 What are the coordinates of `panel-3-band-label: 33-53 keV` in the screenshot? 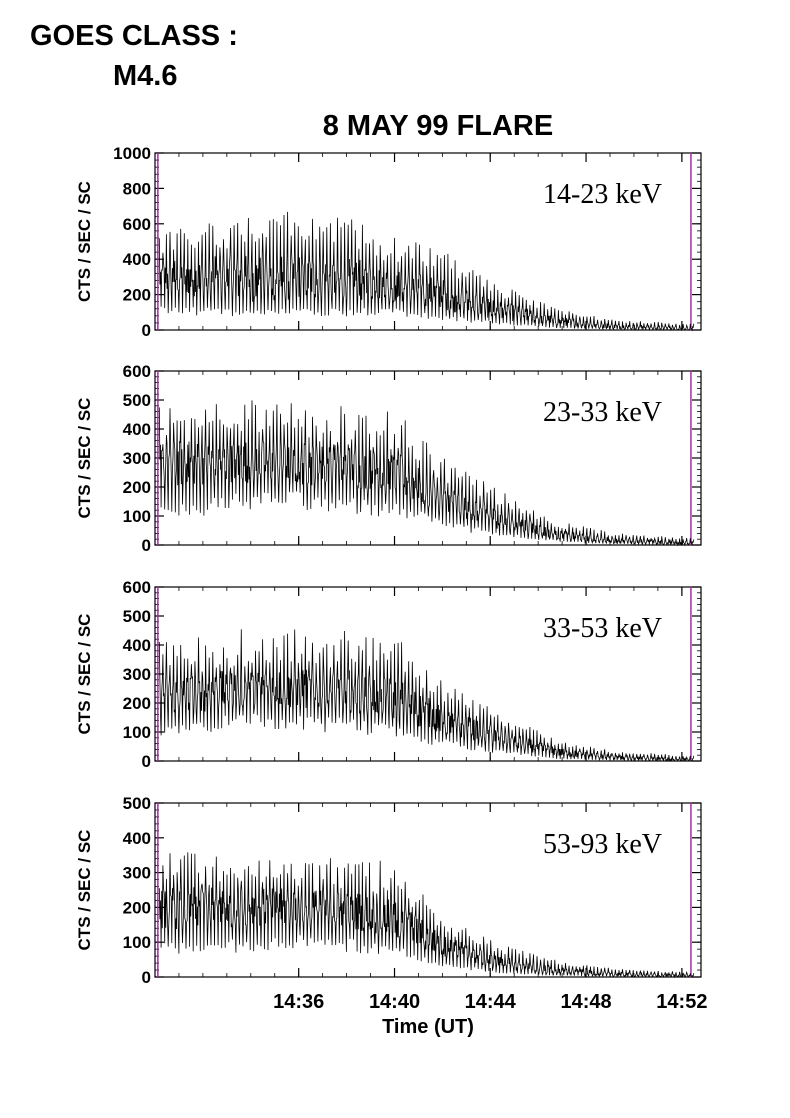 It's located at (602, 628).